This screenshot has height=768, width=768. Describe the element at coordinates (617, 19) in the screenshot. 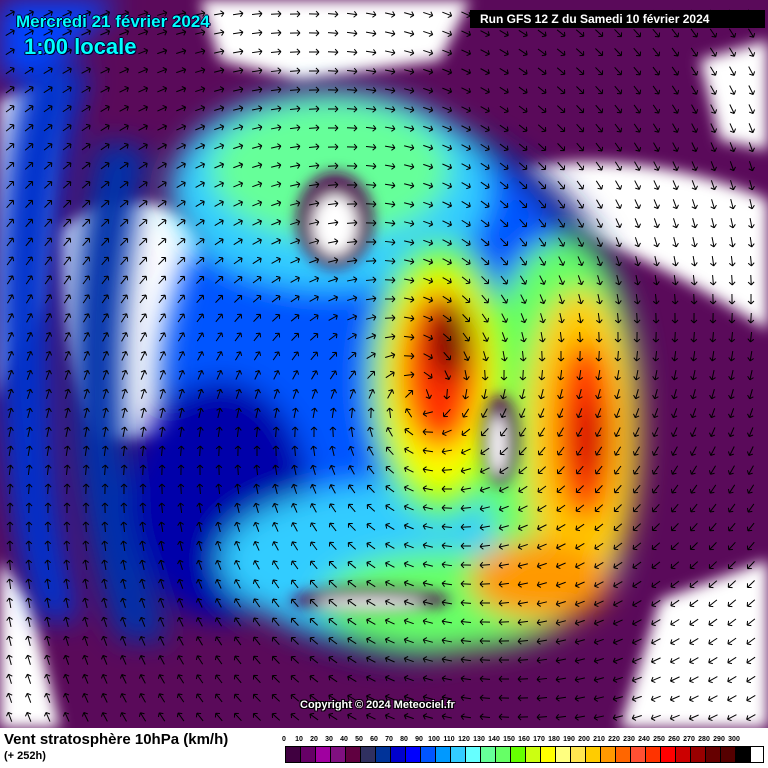

I see `run-banner: Run GFS 12 Z du Samedi 10 février 2024` at that location.